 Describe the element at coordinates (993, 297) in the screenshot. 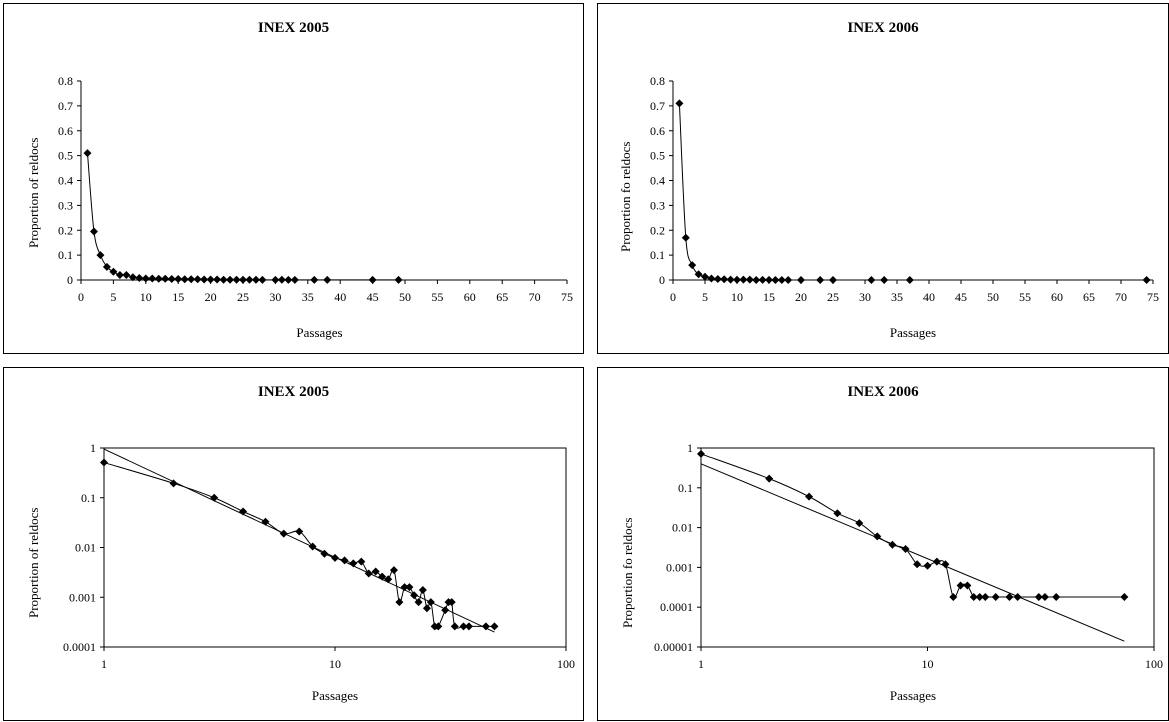

I see `x-tick-label: 50` at that location.